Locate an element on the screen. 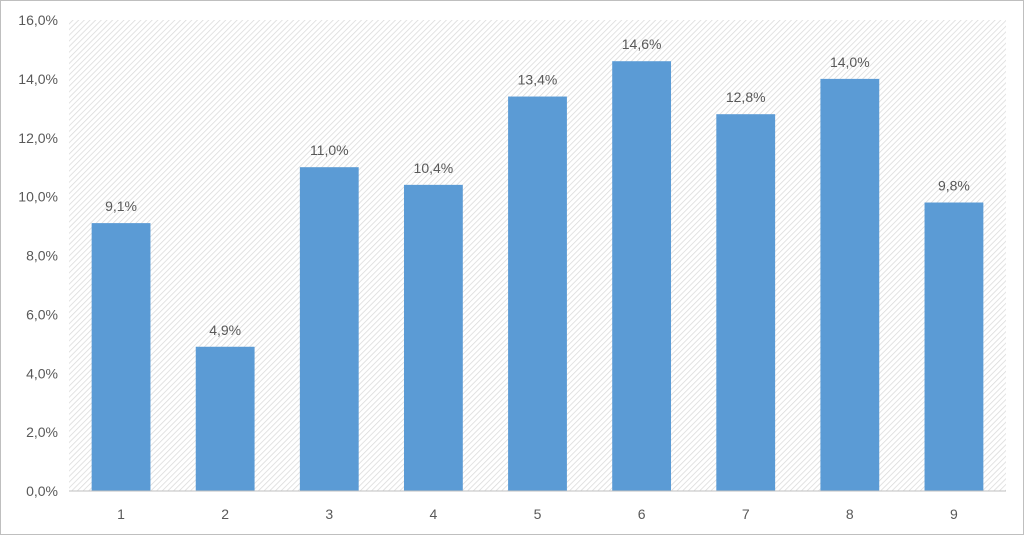 The width and height of the screenshot is (1024, 539). y-tick-label: 2,0% is located at coordinates (42, 432).